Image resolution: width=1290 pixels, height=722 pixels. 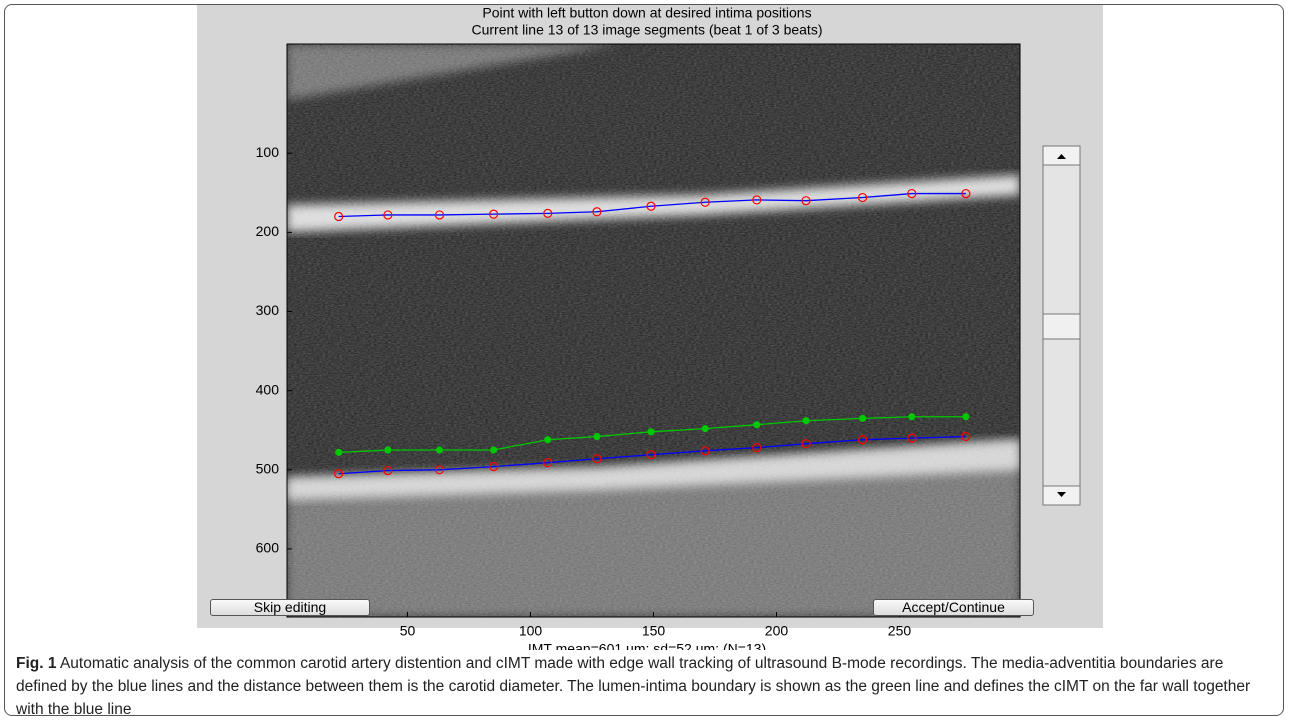 What do you see at coordinates (290, 607) in the screenshot?
I see `skip-editing-button: Skip editing` at bounding box center [290, 607].